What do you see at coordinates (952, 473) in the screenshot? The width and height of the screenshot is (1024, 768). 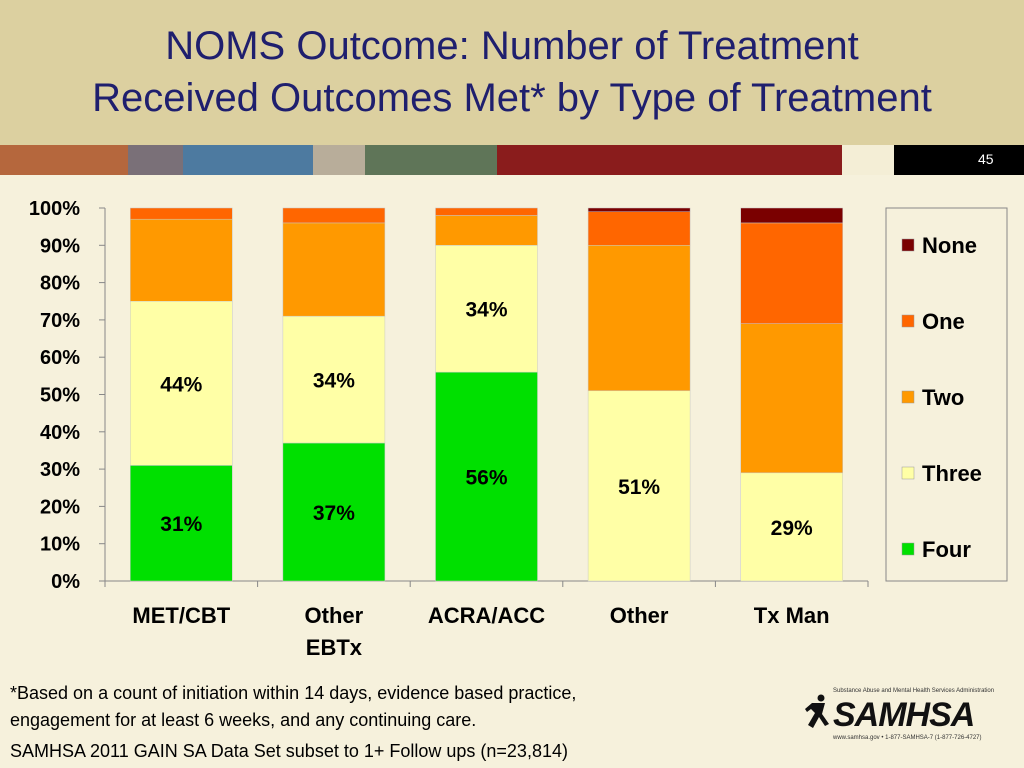 I see `legend-label: Three` at bounding box center [952, 473].